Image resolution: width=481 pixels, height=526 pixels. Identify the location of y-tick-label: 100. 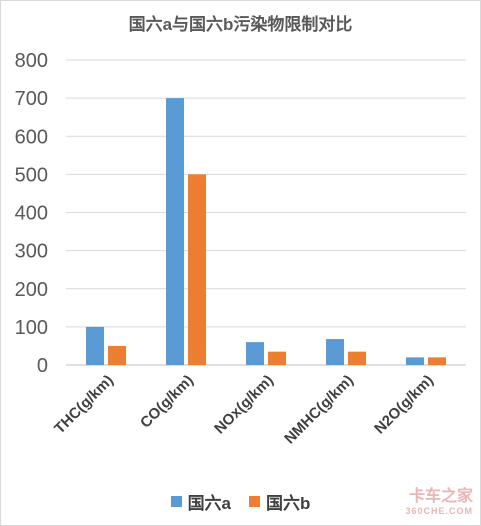
(31, 328).